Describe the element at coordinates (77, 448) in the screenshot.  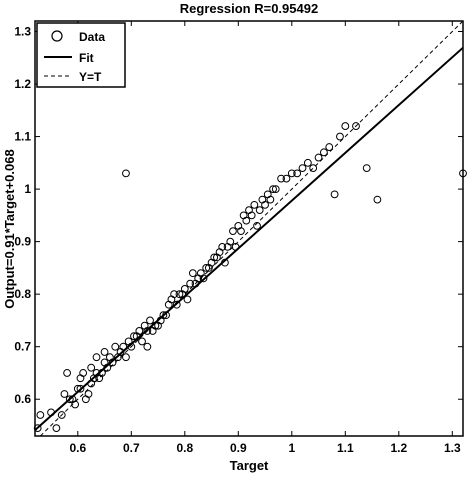
I see `x-tick-label: 0.6` at that location.